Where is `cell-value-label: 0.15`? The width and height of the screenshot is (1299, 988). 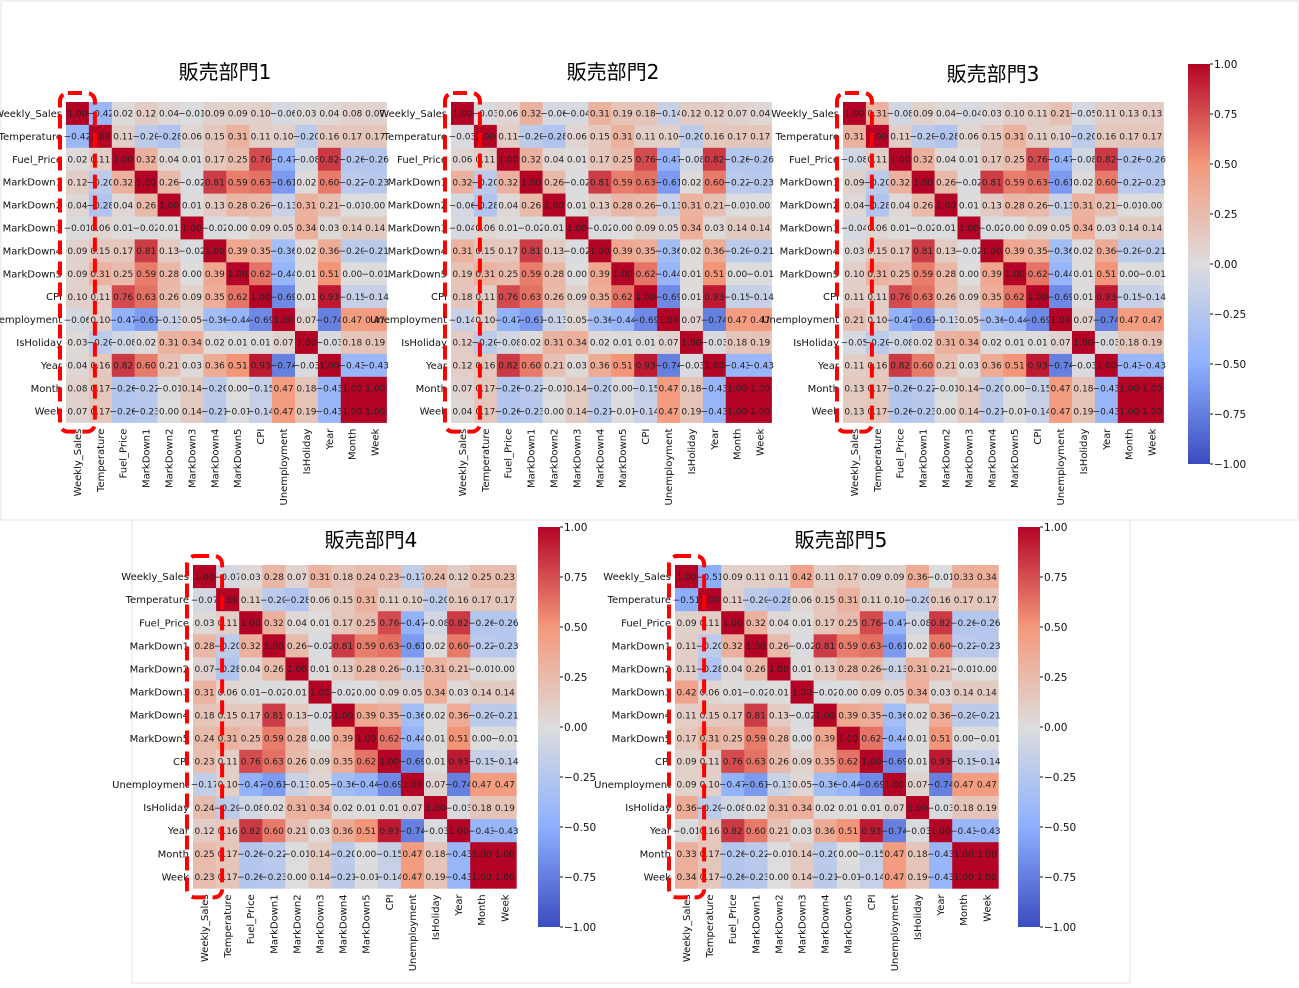
cell-value-label: 0.15 is located at coordinates (343, 601).